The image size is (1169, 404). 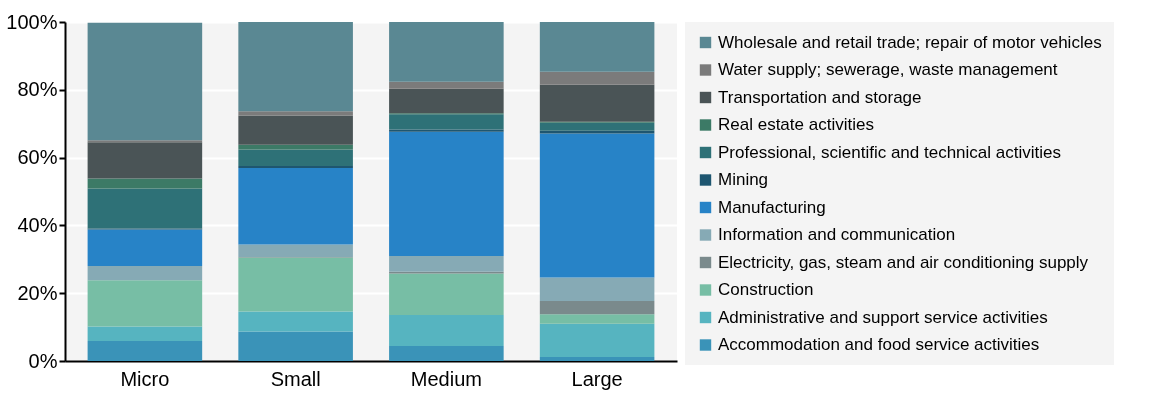 What do you see at coordinates (597, 378) in the screenshot?
I see `x-tick-label: Large` at bounding box center [597, 378].